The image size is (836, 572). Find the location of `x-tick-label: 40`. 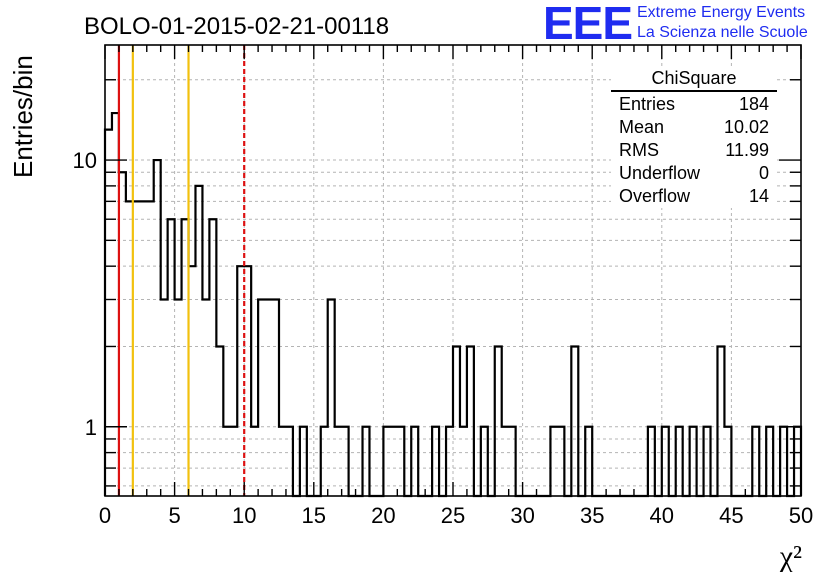

x-tick-label: 40 is located at coordinates (662, 515).